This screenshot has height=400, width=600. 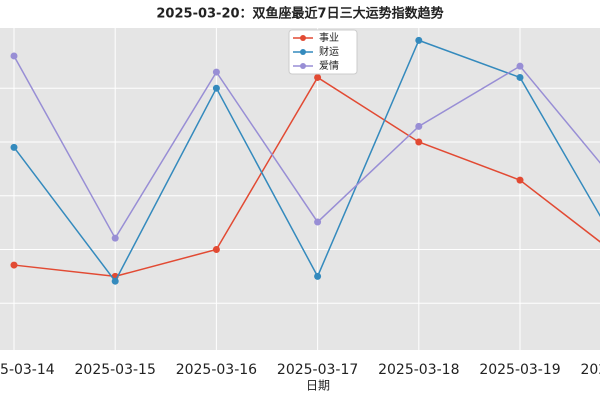 What do you see at coordinates (299, 14) in the screenshot?
I see `chart-title: 2025-03-20：双鱼座最近7日三大运势指数趋势` at bounding box center [299, 14].